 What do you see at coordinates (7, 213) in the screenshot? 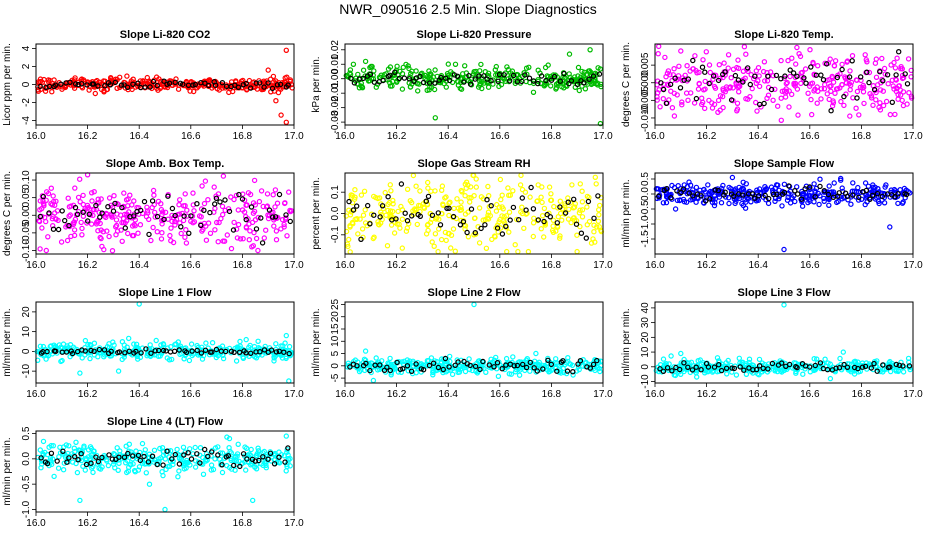
I see `y-axis-label: degrees C per min.` at bounding box center [7, 213].